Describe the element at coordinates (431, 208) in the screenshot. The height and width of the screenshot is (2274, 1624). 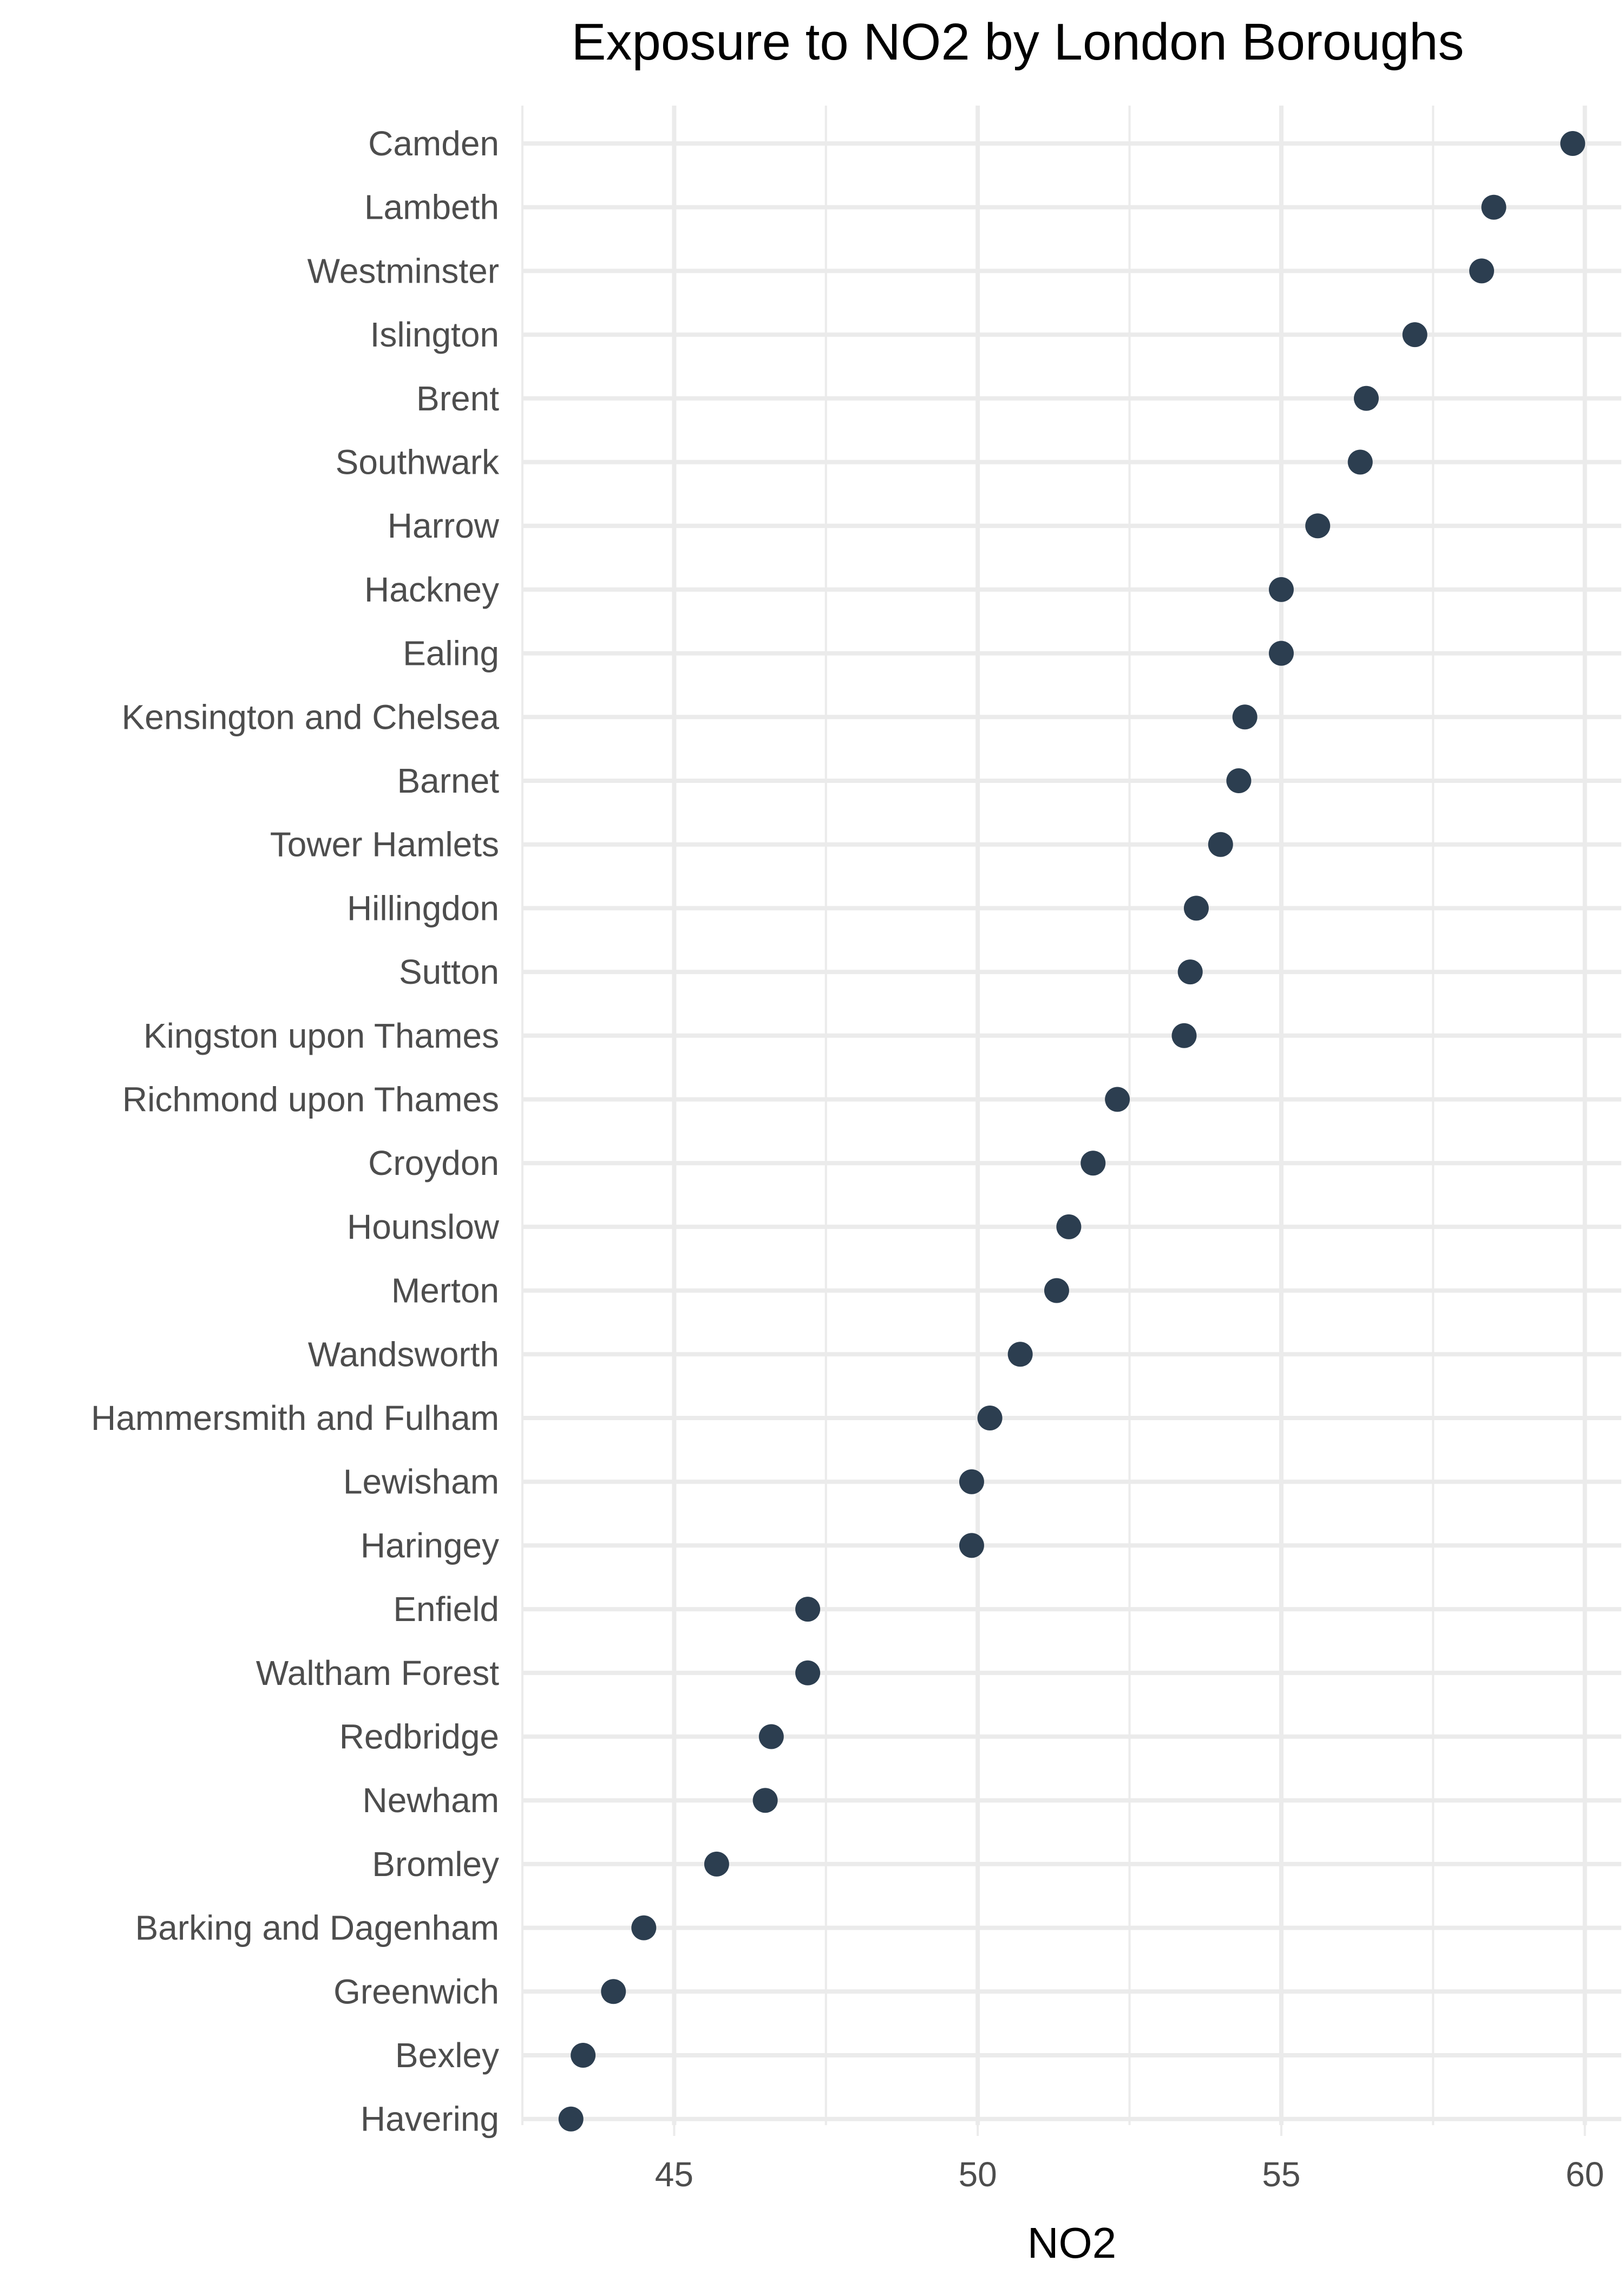
I see `category-label: Lambeth` at that location.